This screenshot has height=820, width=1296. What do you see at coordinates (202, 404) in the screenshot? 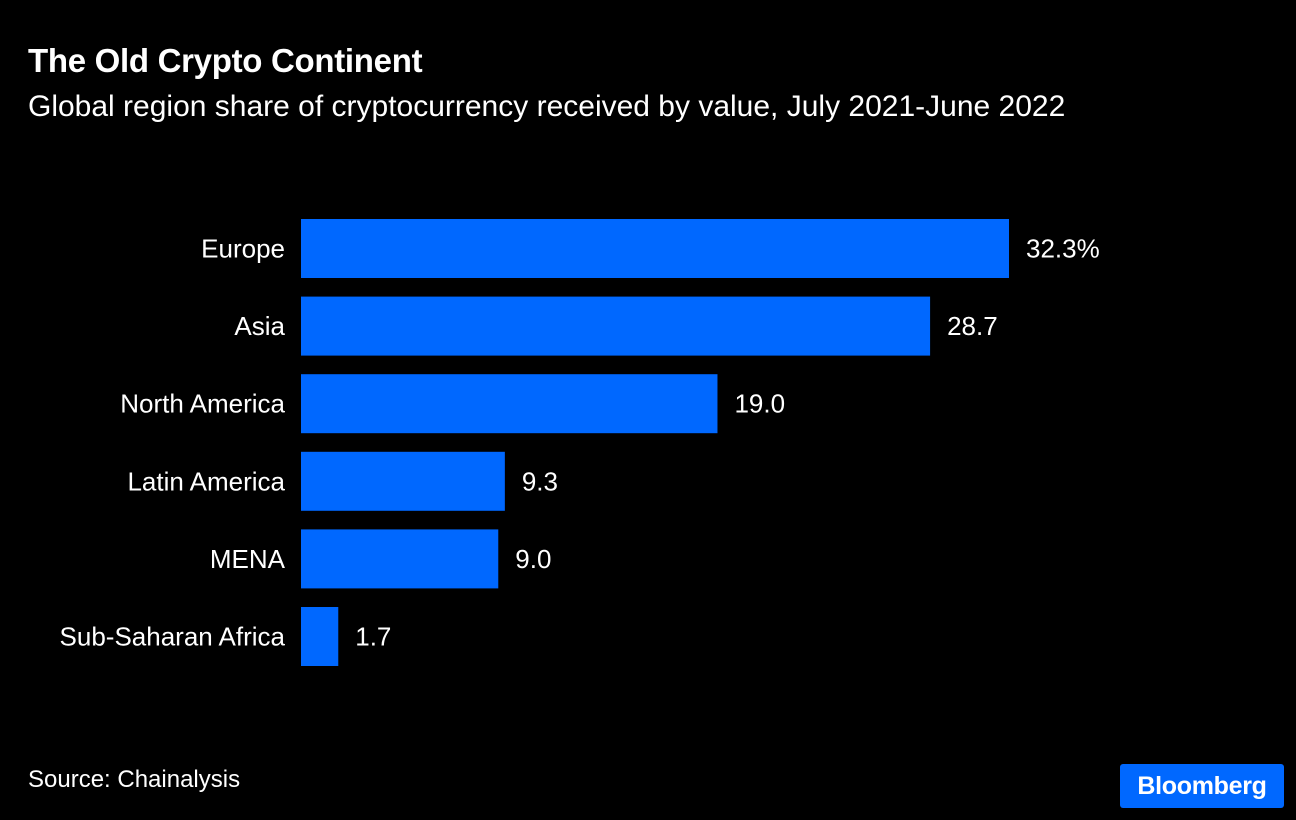
I see `category-label: North America` at bounding box center [202, 404].